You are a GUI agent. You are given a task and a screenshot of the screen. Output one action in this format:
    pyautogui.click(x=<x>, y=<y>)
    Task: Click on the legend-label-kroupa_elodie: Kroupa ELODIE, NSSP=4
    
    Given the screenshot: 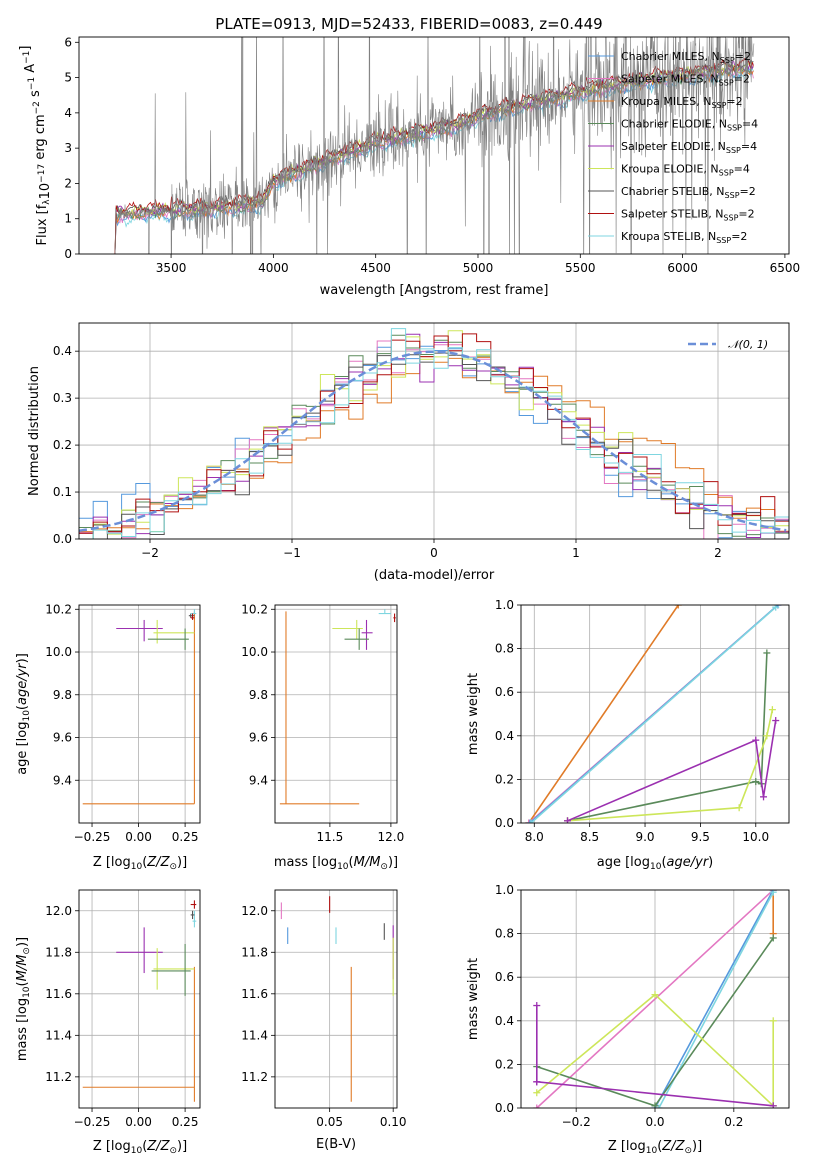 What is the action you would take?
    pyautogui.click(x=685, y=170)
    